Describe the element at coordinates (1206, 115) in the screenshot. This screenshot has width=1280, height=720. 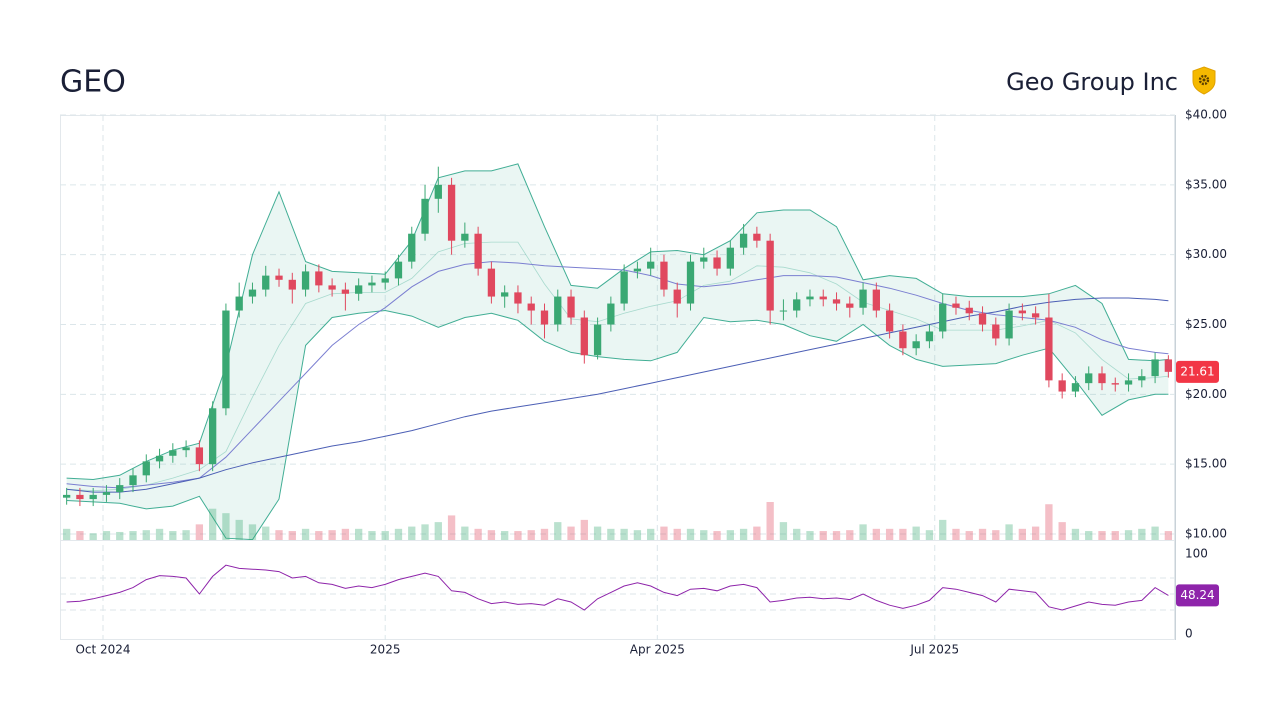
I see `y-tick-label: $40.00` at that location.